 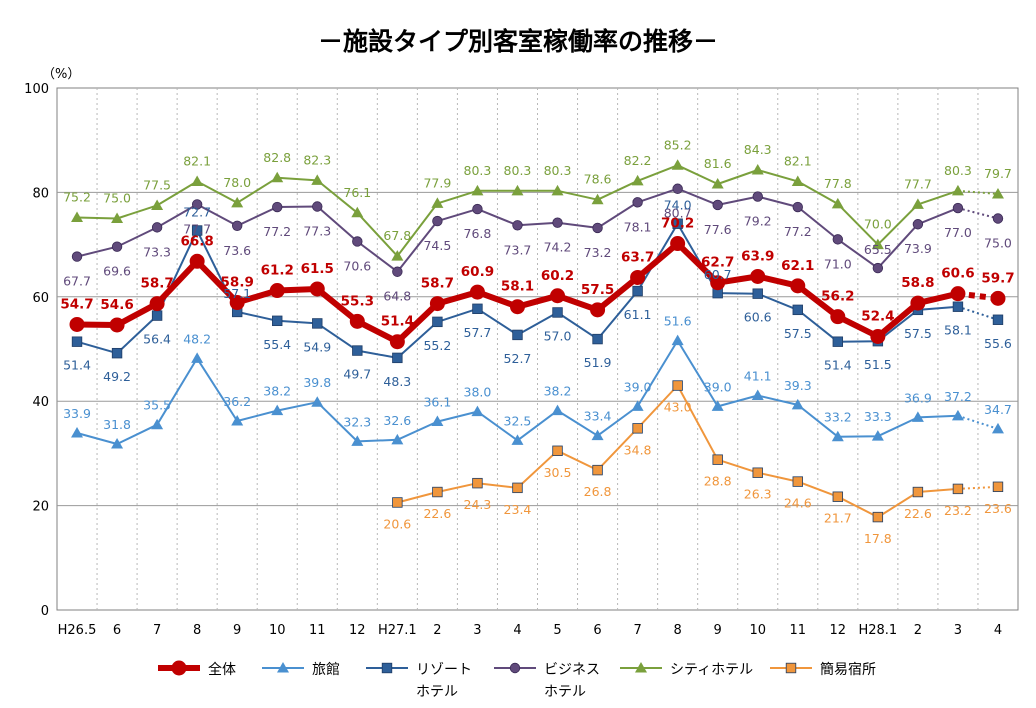 I want to click on y-tick-label: 80, so click(x=40, y=193).